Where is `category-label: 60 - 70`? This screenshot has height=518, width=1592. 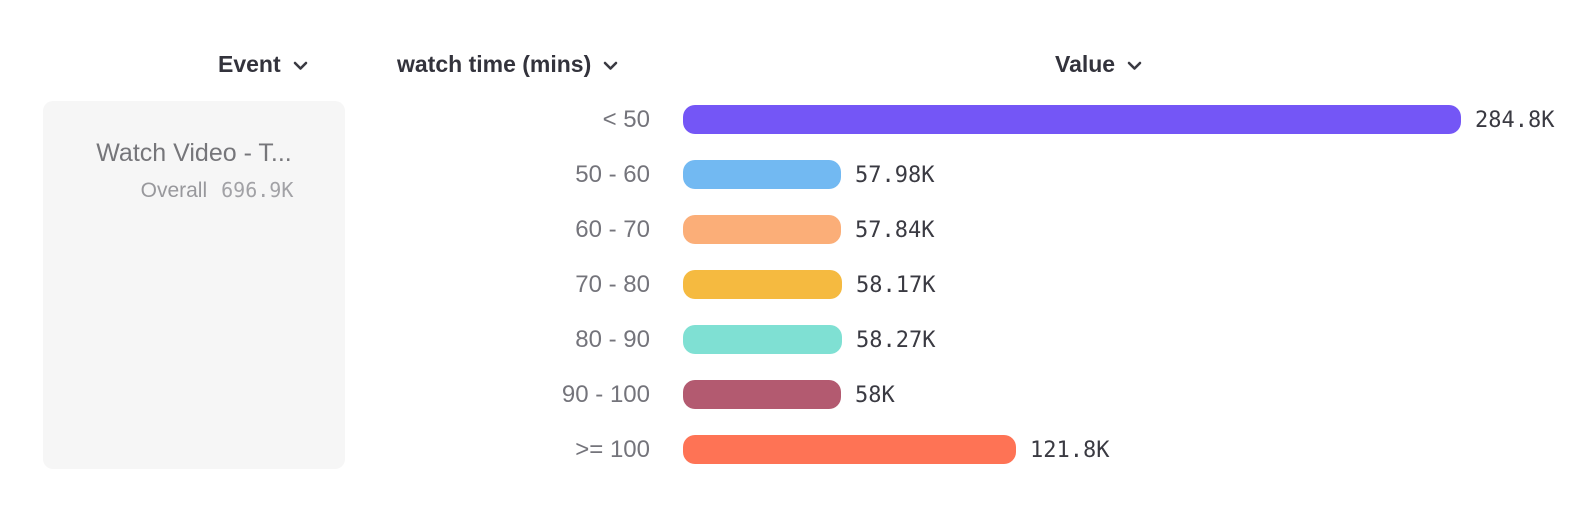 category-label: 60 - 70 is located at coordinates (612, 229).